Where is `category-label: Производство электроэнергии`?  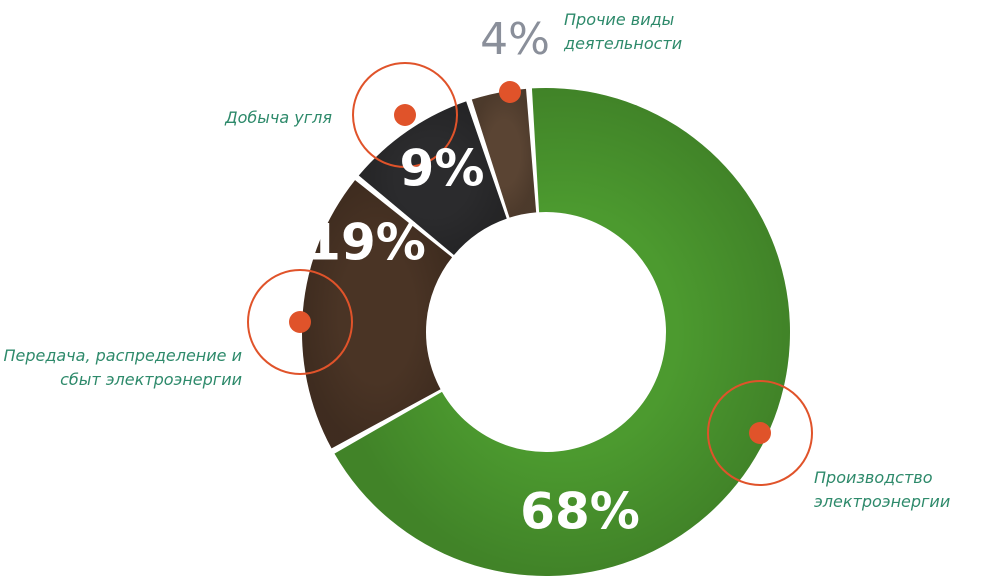
category-label: Производство электроэнергии is located at coordinates (882, 489).